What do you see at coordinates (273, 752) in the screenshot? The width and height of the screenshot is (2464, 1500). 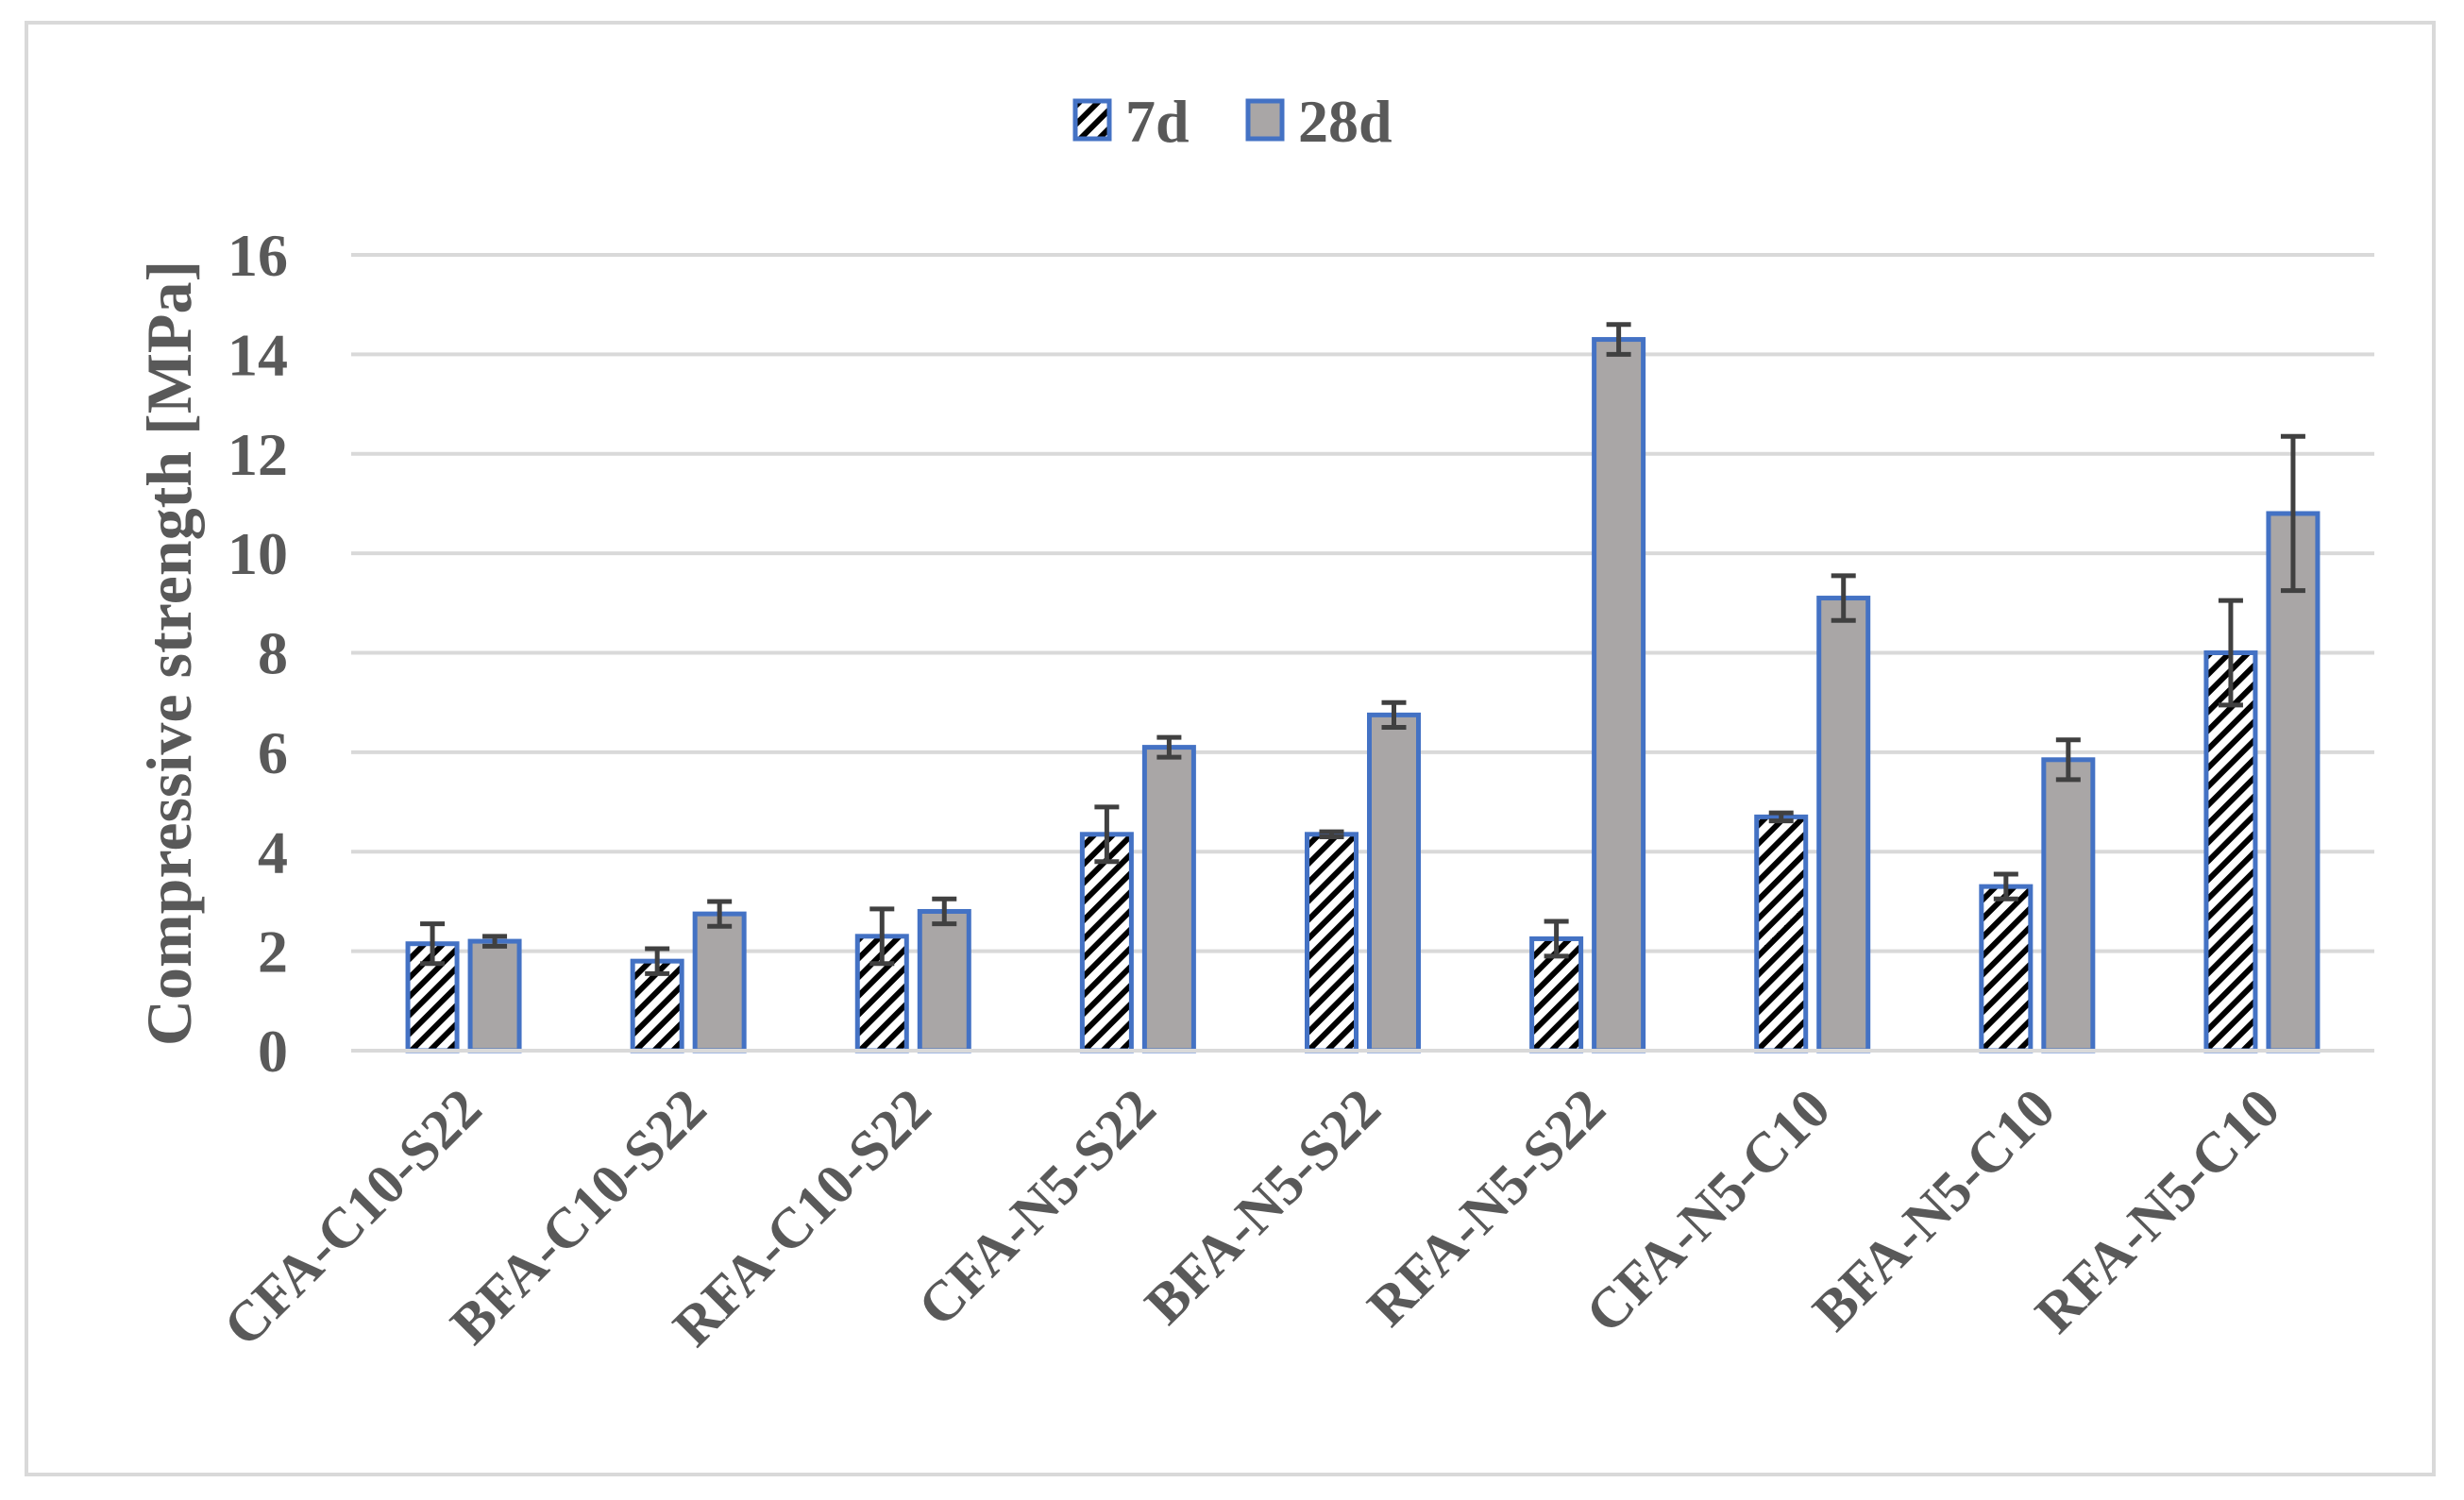 I see `y-tick-label: 6` at bounding box center [273, 752].